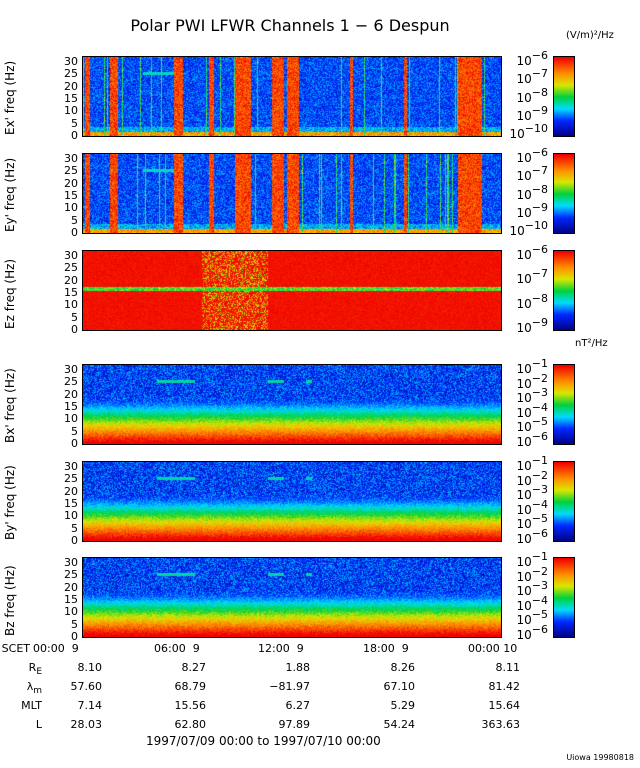 This screenshot has height=768, width=640. I want to click on y-axis-label: Ey' freq (Hz), so click(10, 194).